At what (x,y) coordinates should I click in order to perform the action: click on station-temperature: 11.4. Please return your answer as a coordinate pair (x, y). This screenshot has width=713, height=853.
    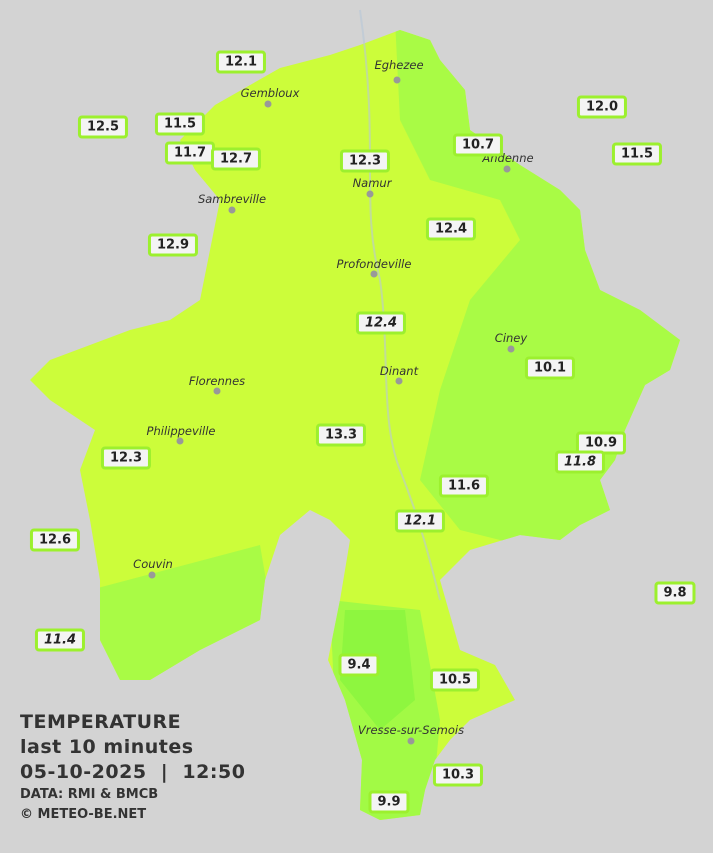
    Looking at the image, I should click on (60, 640).